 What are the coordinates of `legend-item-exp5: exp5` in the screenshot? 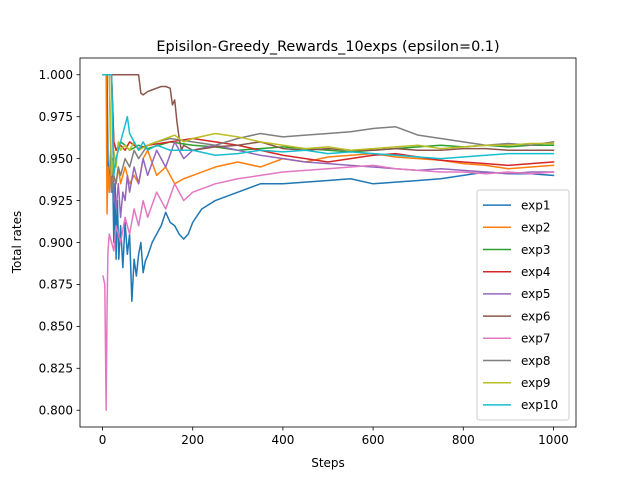 It's located at (517, 294).